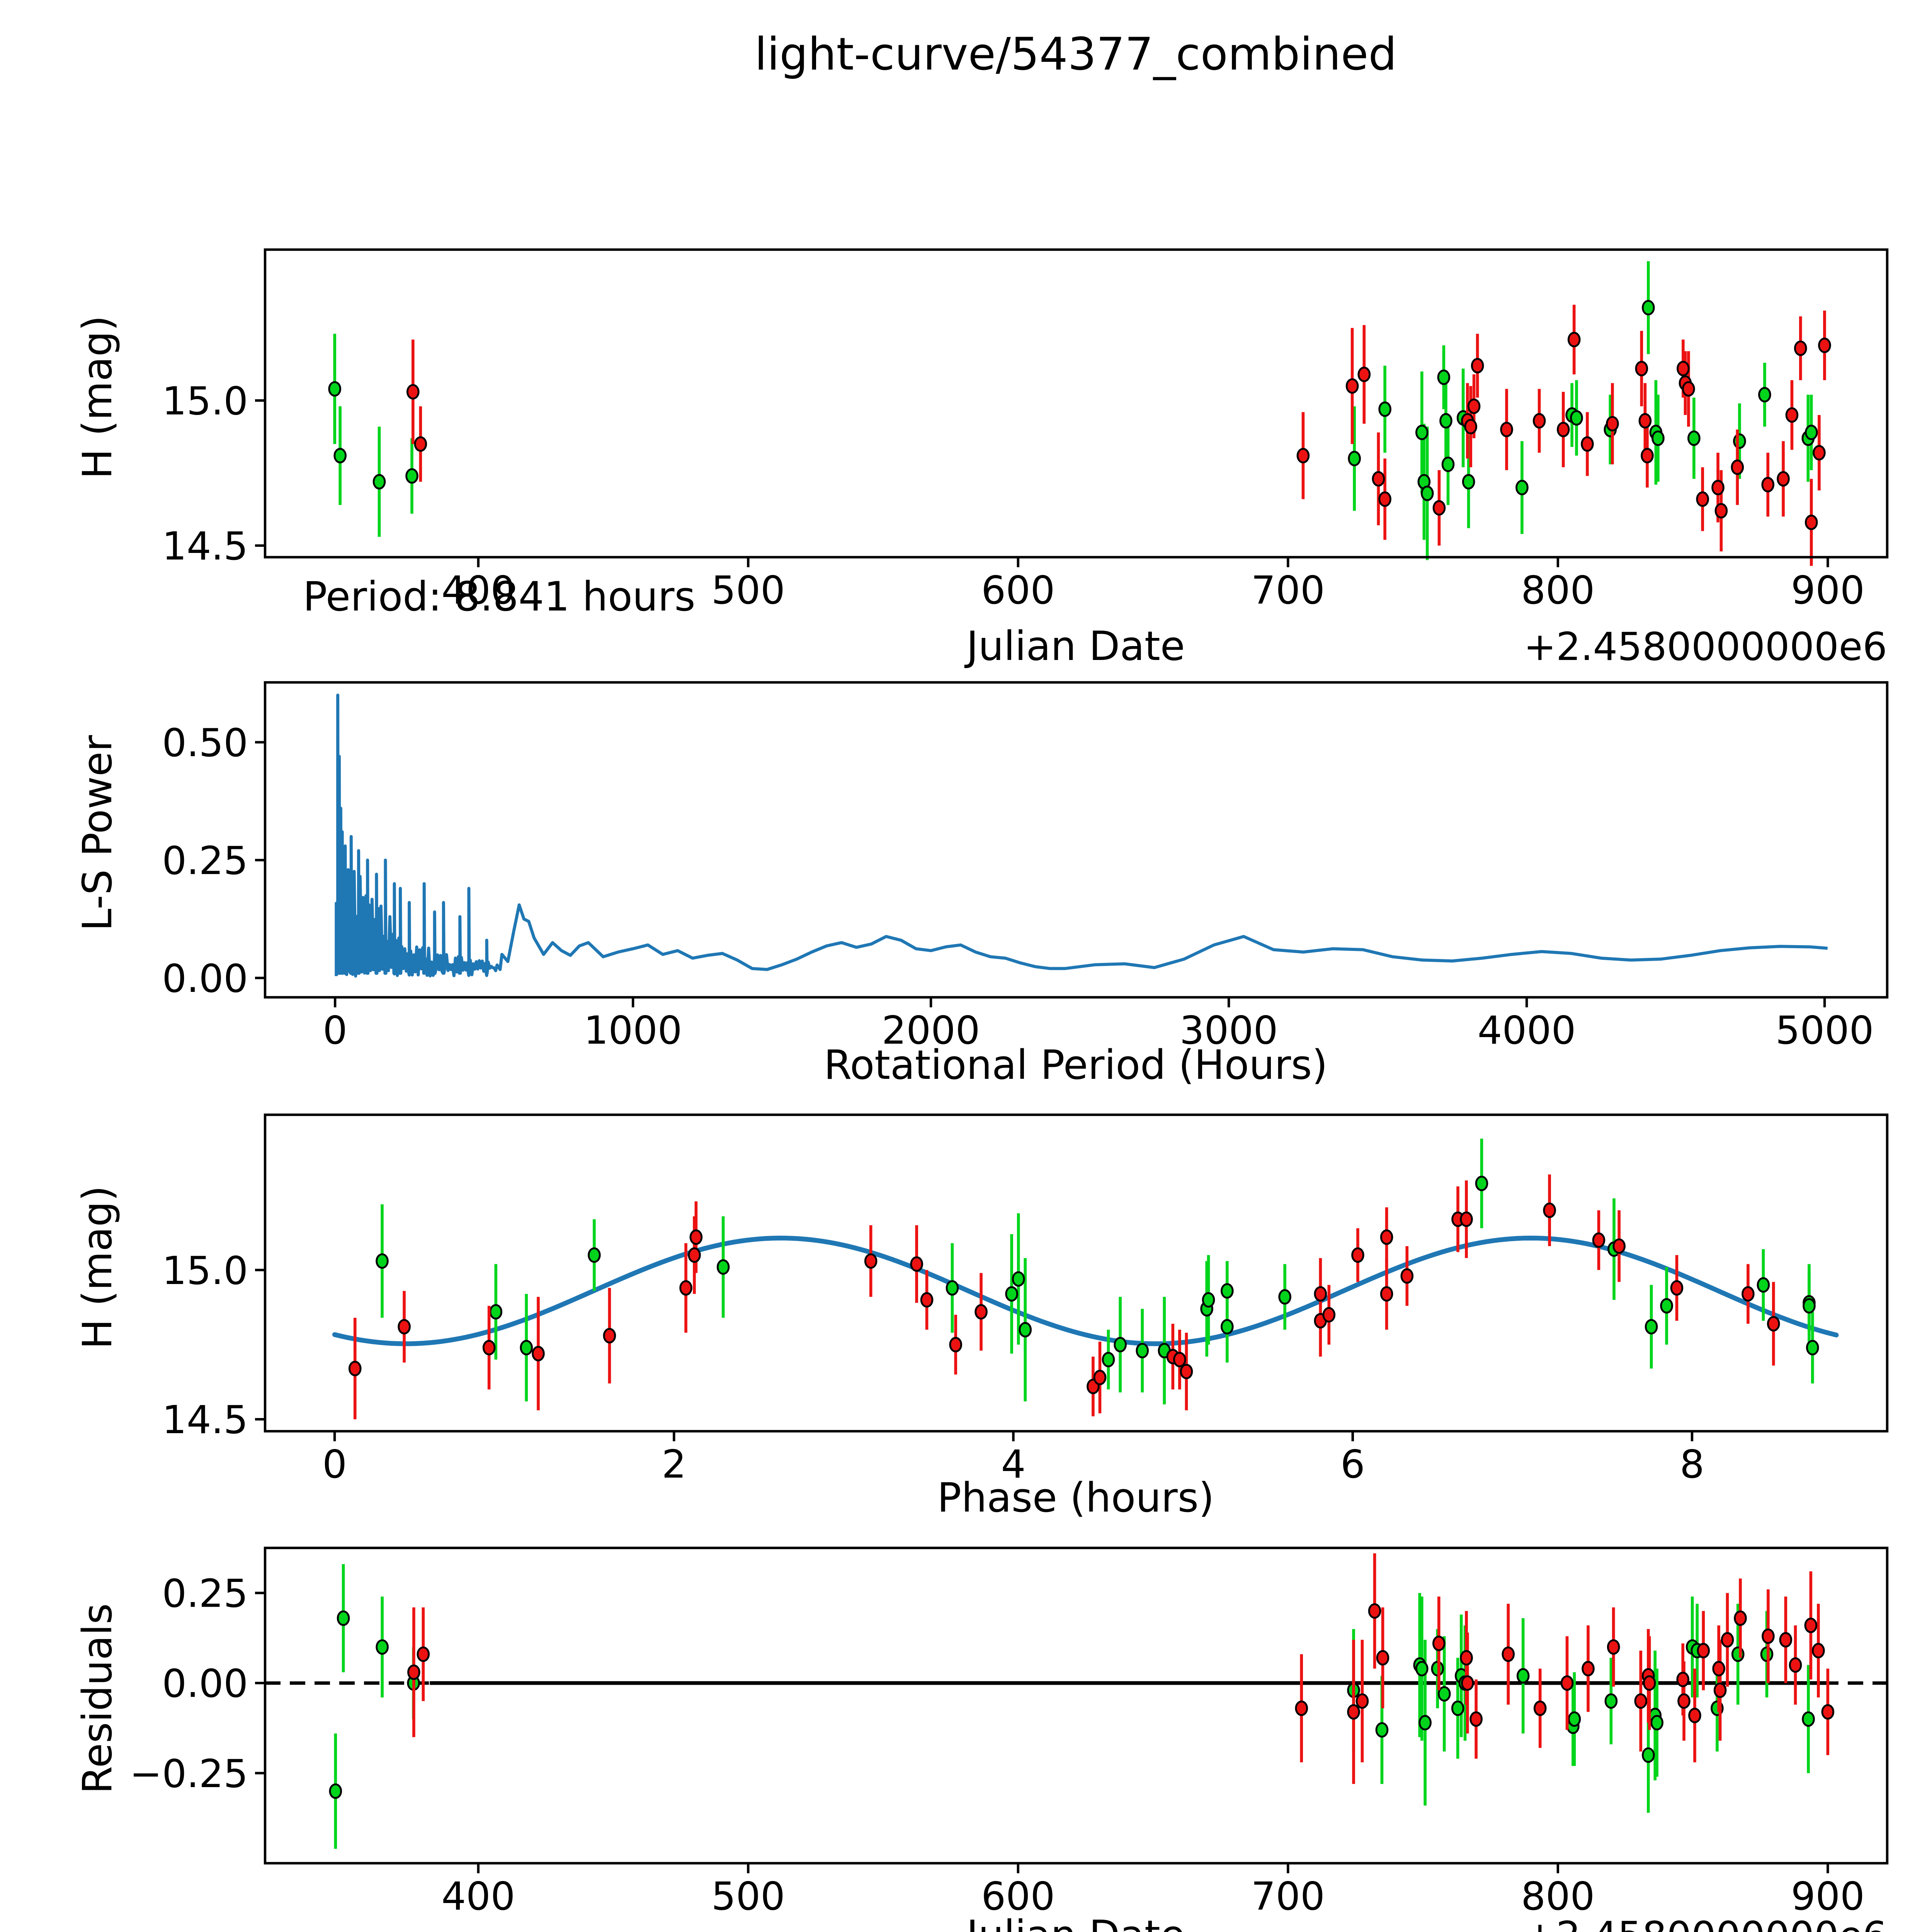  What do you see at coordinates (1558, 590) in the screenshot?
I see `x-tick-label: 800` at bounding box center [1558, 590].